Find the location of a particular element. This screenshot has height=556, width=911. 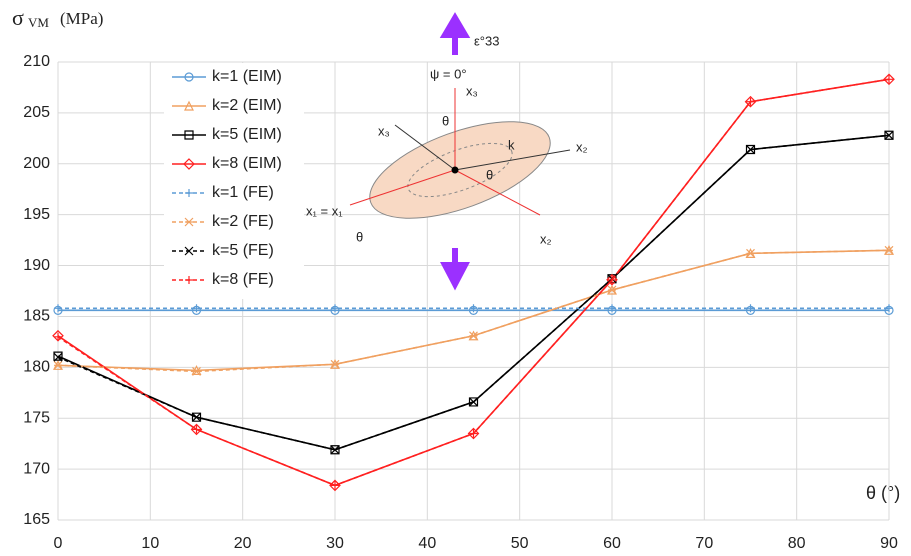

annotation: k is located at coordinates (511, 144).